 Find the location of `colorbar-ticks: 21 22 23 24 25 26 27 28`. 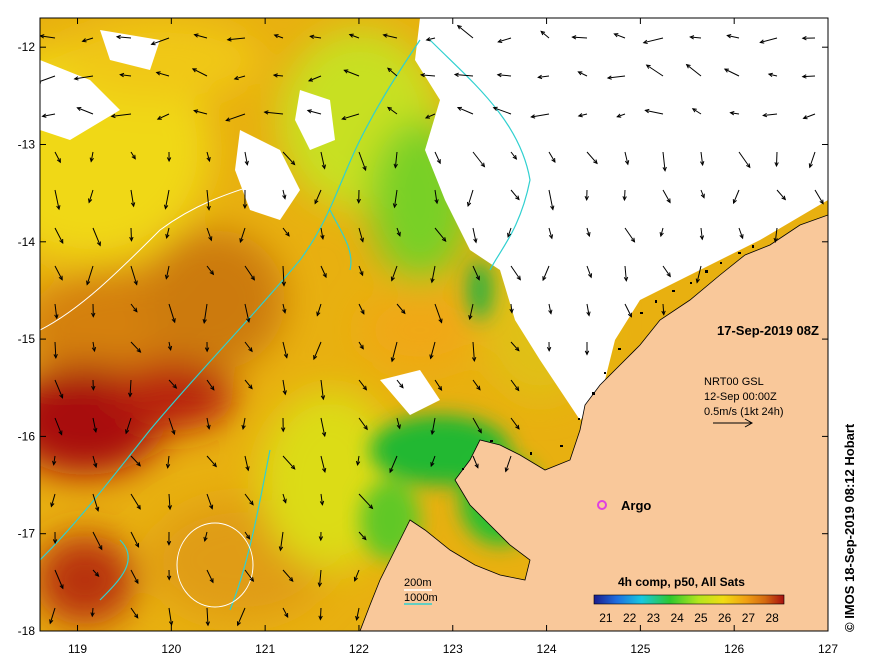

colorbar-ticks: 21 22 23 24 25 26 27 28 is located at coordinates (689, 618).